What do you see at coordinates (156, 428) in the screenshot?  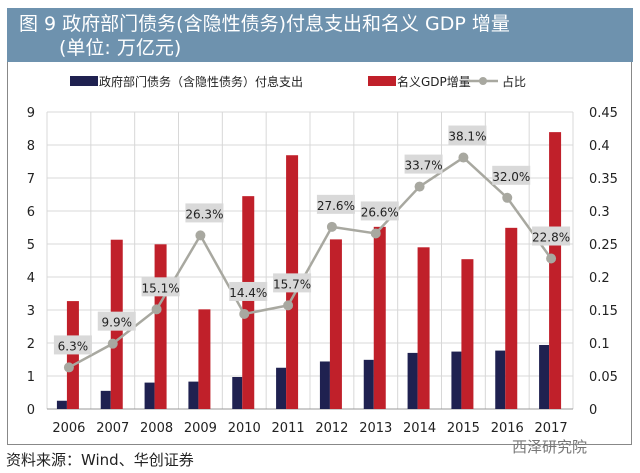 I see `x-tick-label: 2008` at bounding box center [156, 428].